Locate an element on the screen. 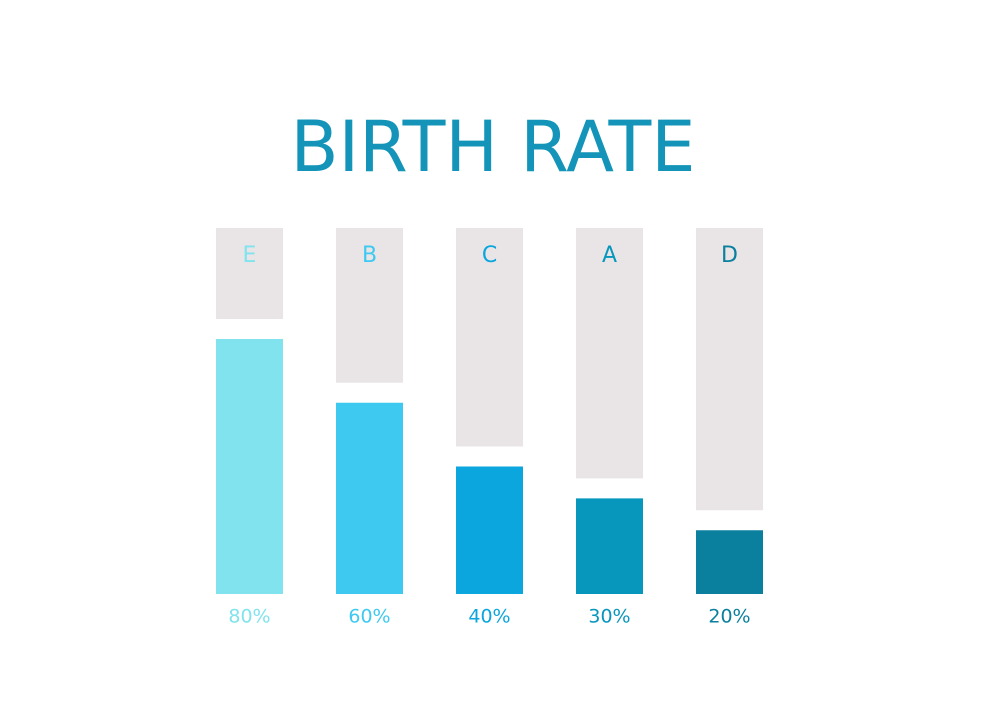 This screenshot has height=728, width=1000. category-label: D is located at coordinates (729, 255).